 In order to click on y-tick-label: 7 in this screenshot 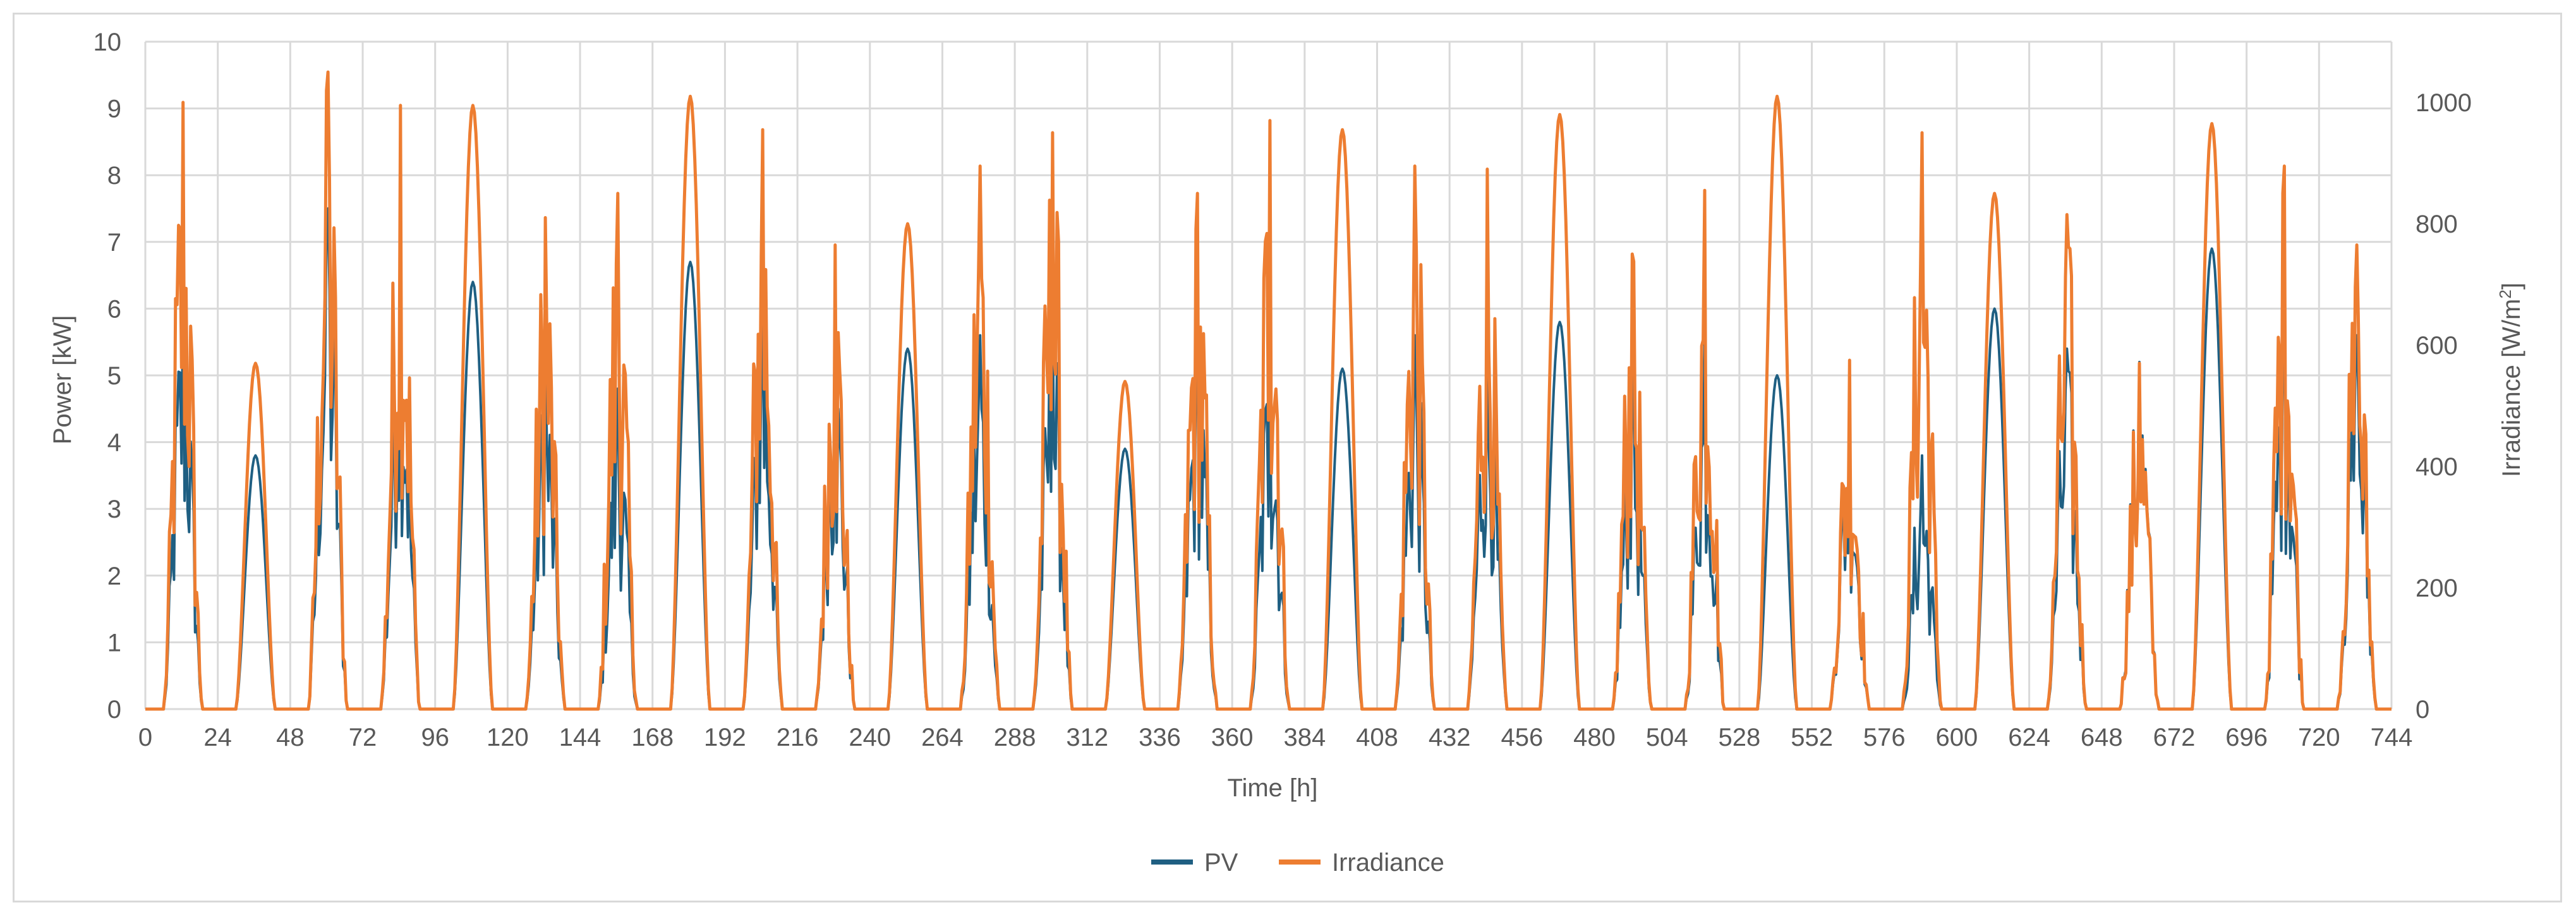, I will do `click(114, 243)`.